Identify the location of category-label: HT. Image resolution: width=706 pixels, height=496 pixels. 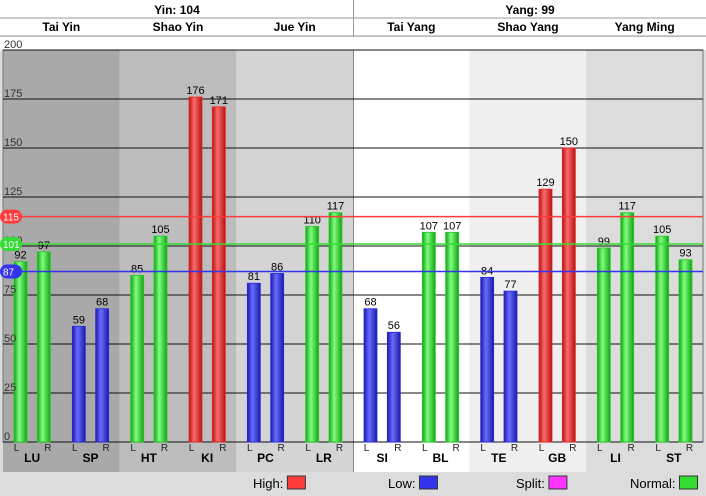
(149, 458).